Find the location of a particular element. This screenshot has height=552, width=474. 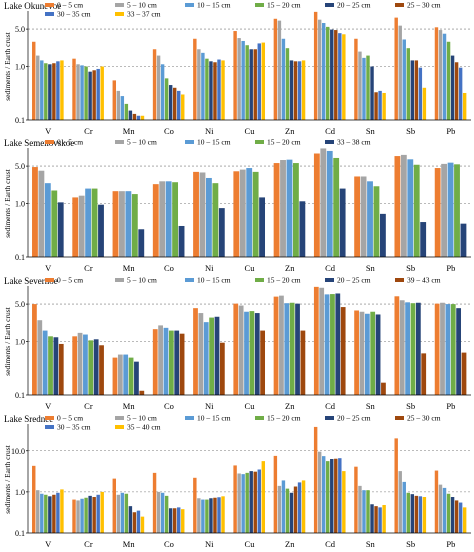

legend-label: 39 – 43 cm is located at coordinates (424, 280).